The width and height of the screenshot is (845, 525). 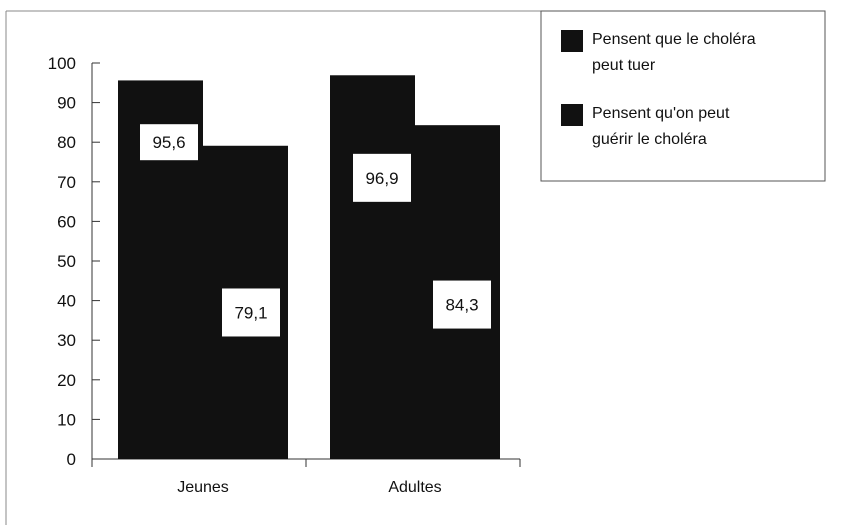 I want to click on x-category-label: Adultes, so click(x=414, y=487).